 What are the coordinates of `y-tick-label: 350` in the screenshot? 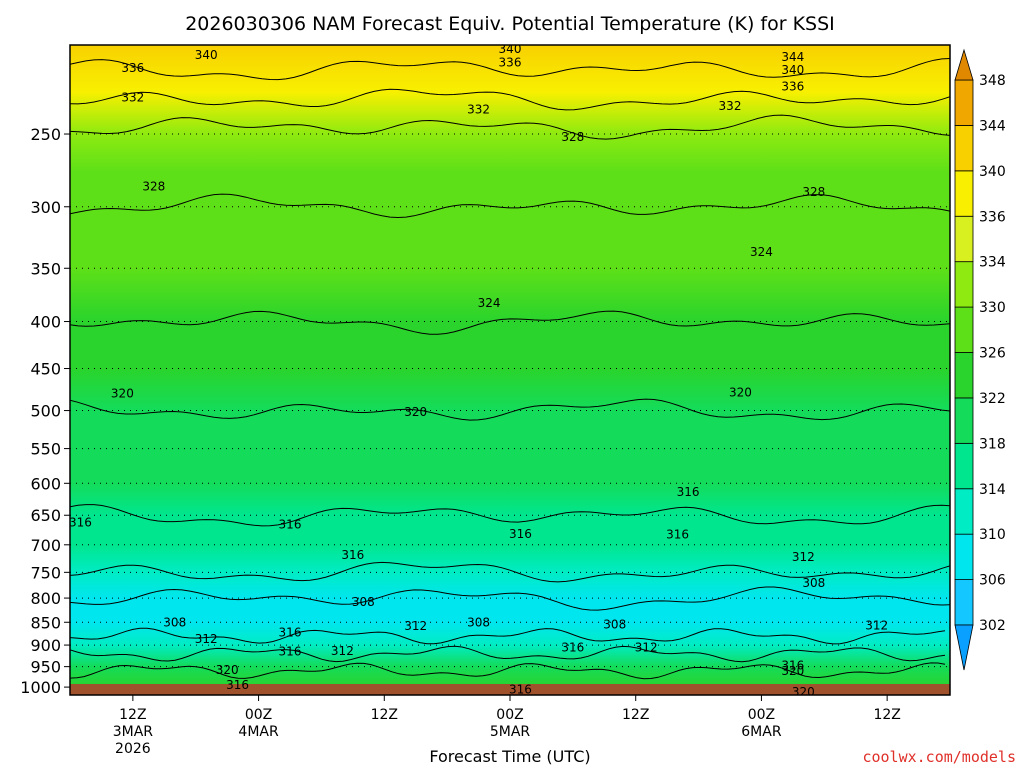 It's located at (45, 268).